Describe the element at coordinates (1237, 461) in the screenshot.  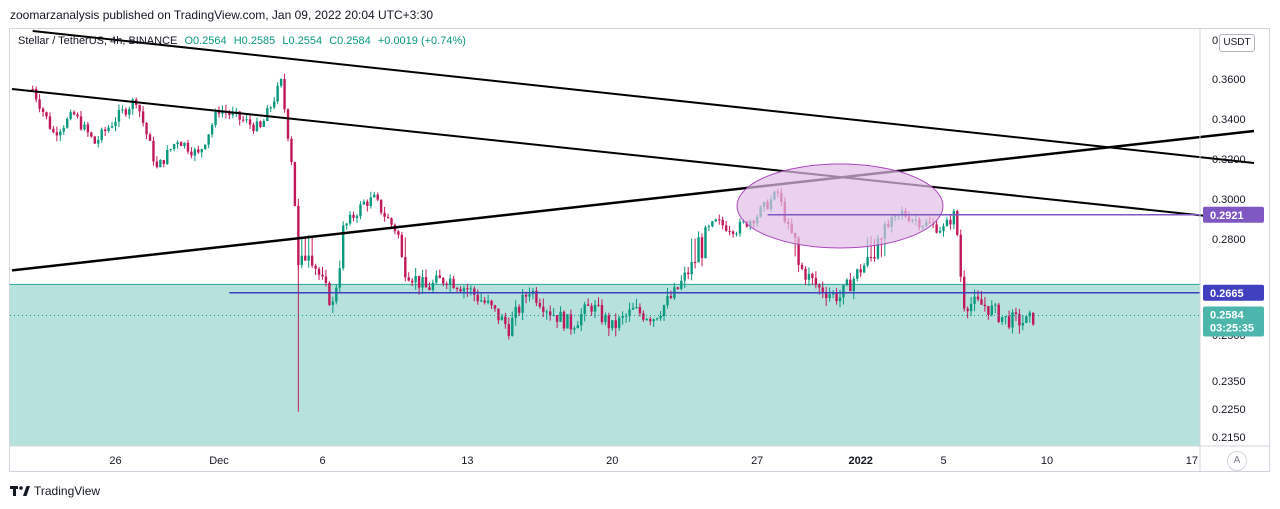
I see `auto-scale-button: A` at that location.